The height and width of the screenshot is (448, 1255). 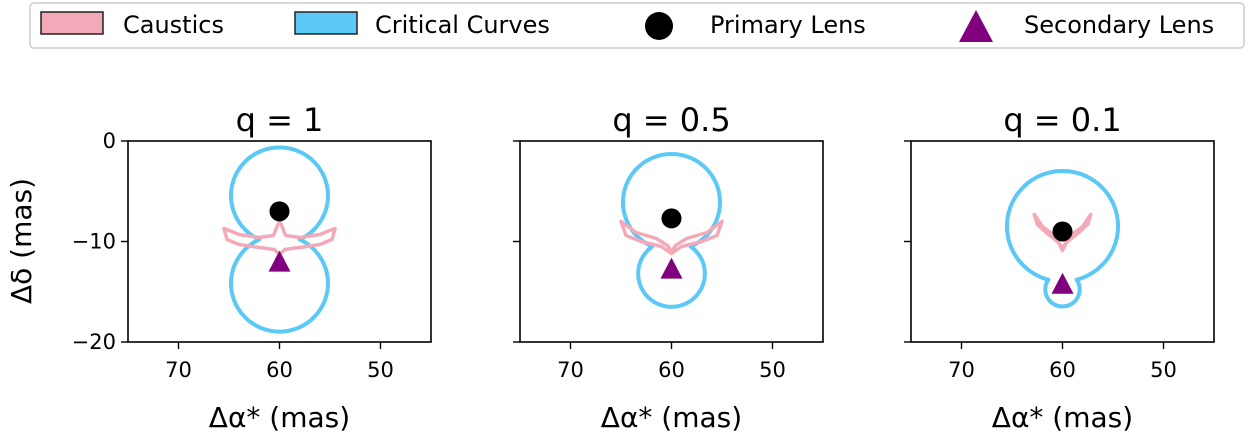 I want to click on y-axis-label: Δδ (mas), so click(x=21, y=241).